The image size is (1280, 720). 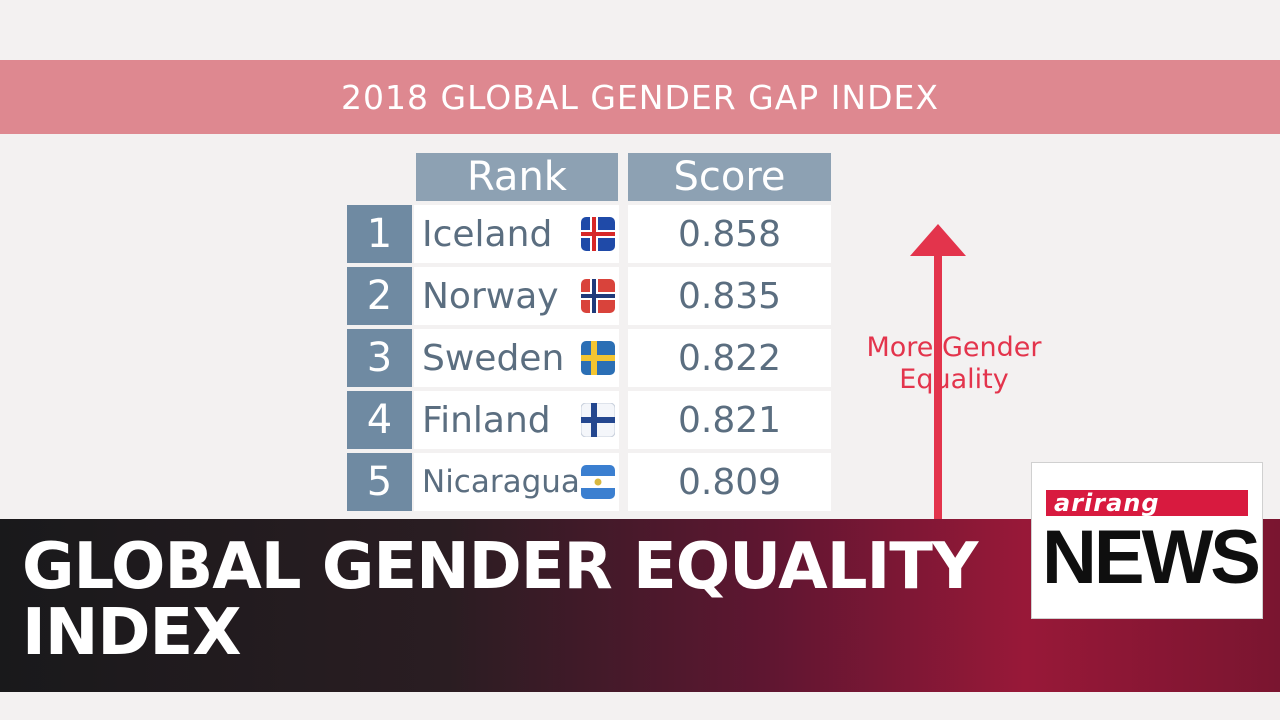 I want to click on country-cell: Norway, so click(x=516, y=296).